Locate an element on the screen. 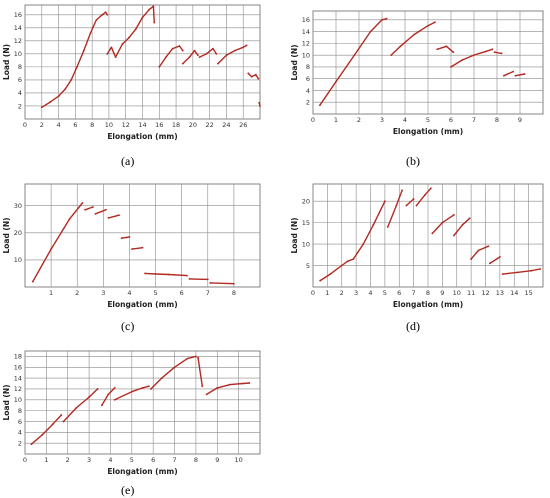 Image resolution: width=550 pixels, height=498 pixels. y-tick-label: 15 is located at coordinates (306, 223).